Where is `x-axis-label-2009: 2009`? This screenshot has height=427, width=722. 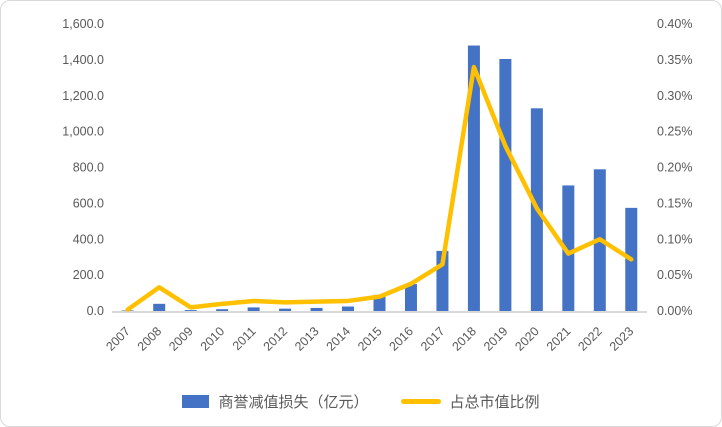 x-axis-label-2009: 2009 is located at coordinates (181, 339).